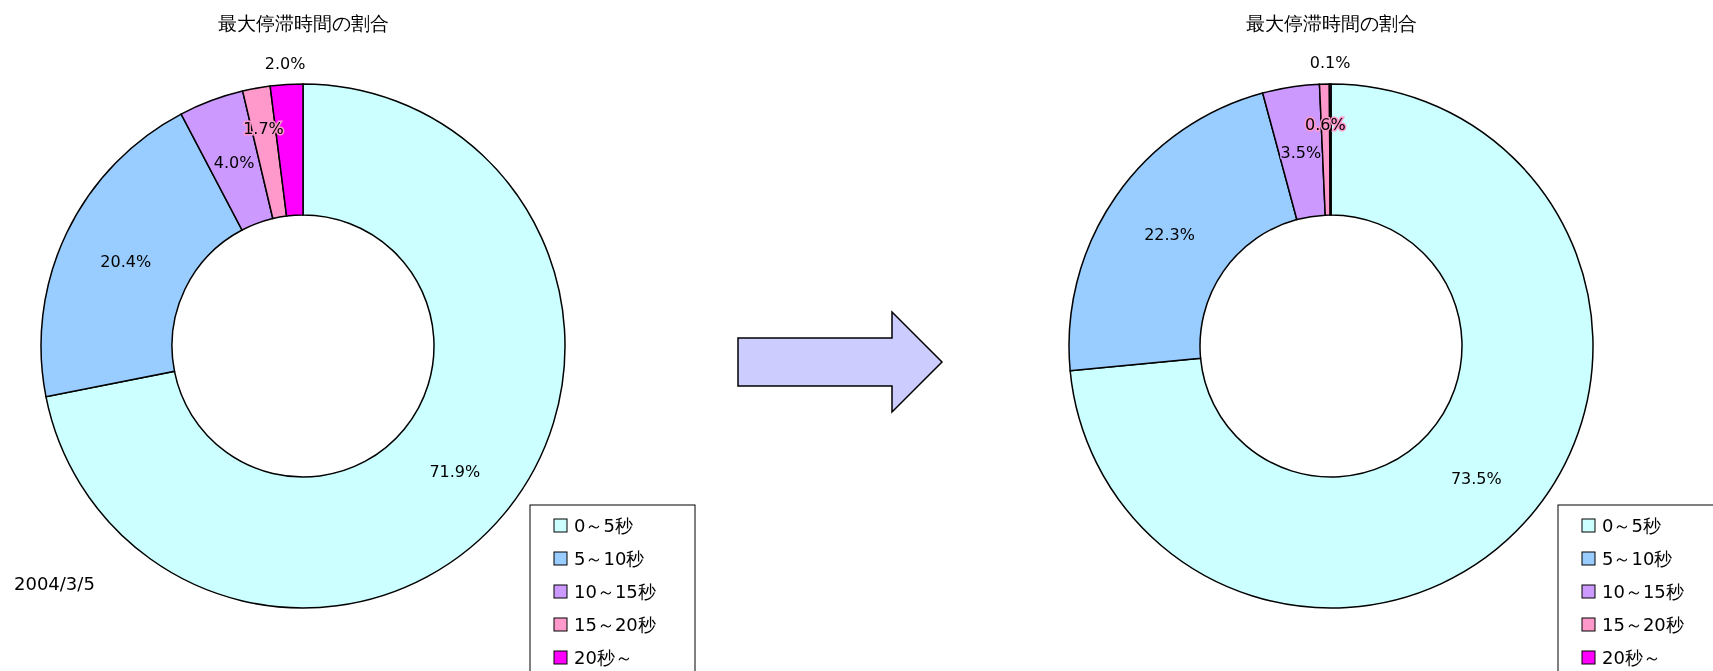  I want to click on data-label: 73.5%, so click(1476, 479).